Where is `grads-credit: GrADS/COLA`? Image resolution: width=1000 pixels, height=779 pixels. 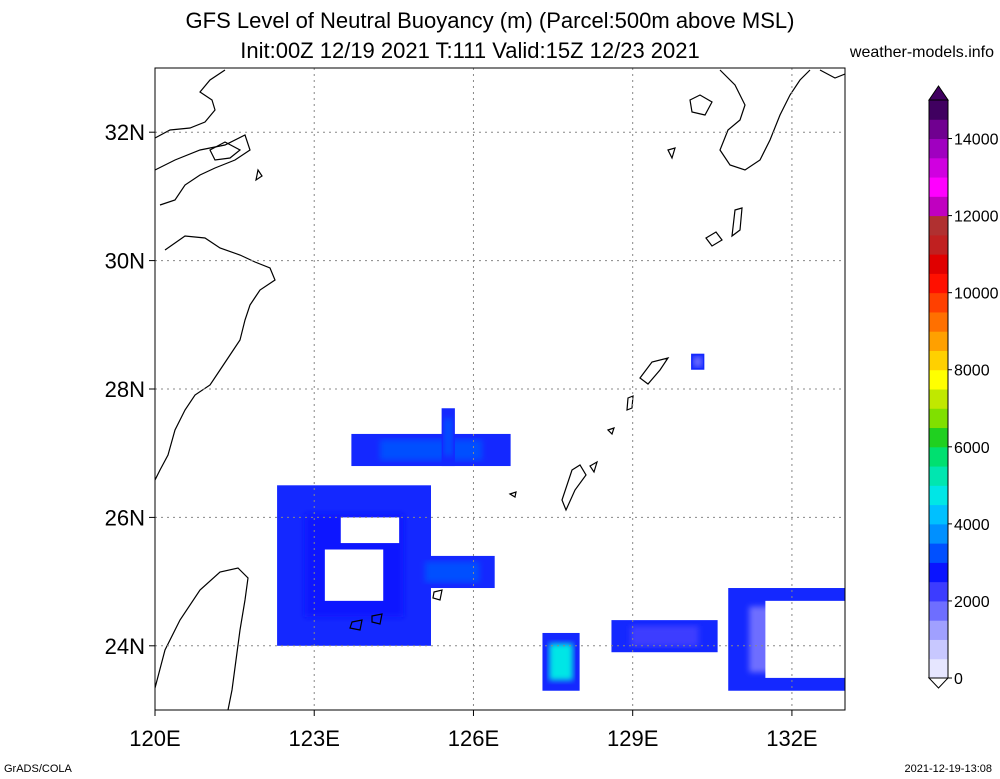 grads-credit: GrADS/COLA is located at coordinates (38, 769).